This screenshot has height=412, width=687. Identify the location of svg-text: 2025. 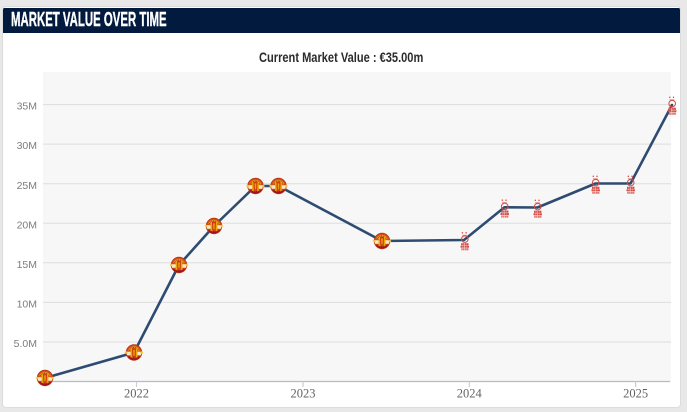
(635, 394).